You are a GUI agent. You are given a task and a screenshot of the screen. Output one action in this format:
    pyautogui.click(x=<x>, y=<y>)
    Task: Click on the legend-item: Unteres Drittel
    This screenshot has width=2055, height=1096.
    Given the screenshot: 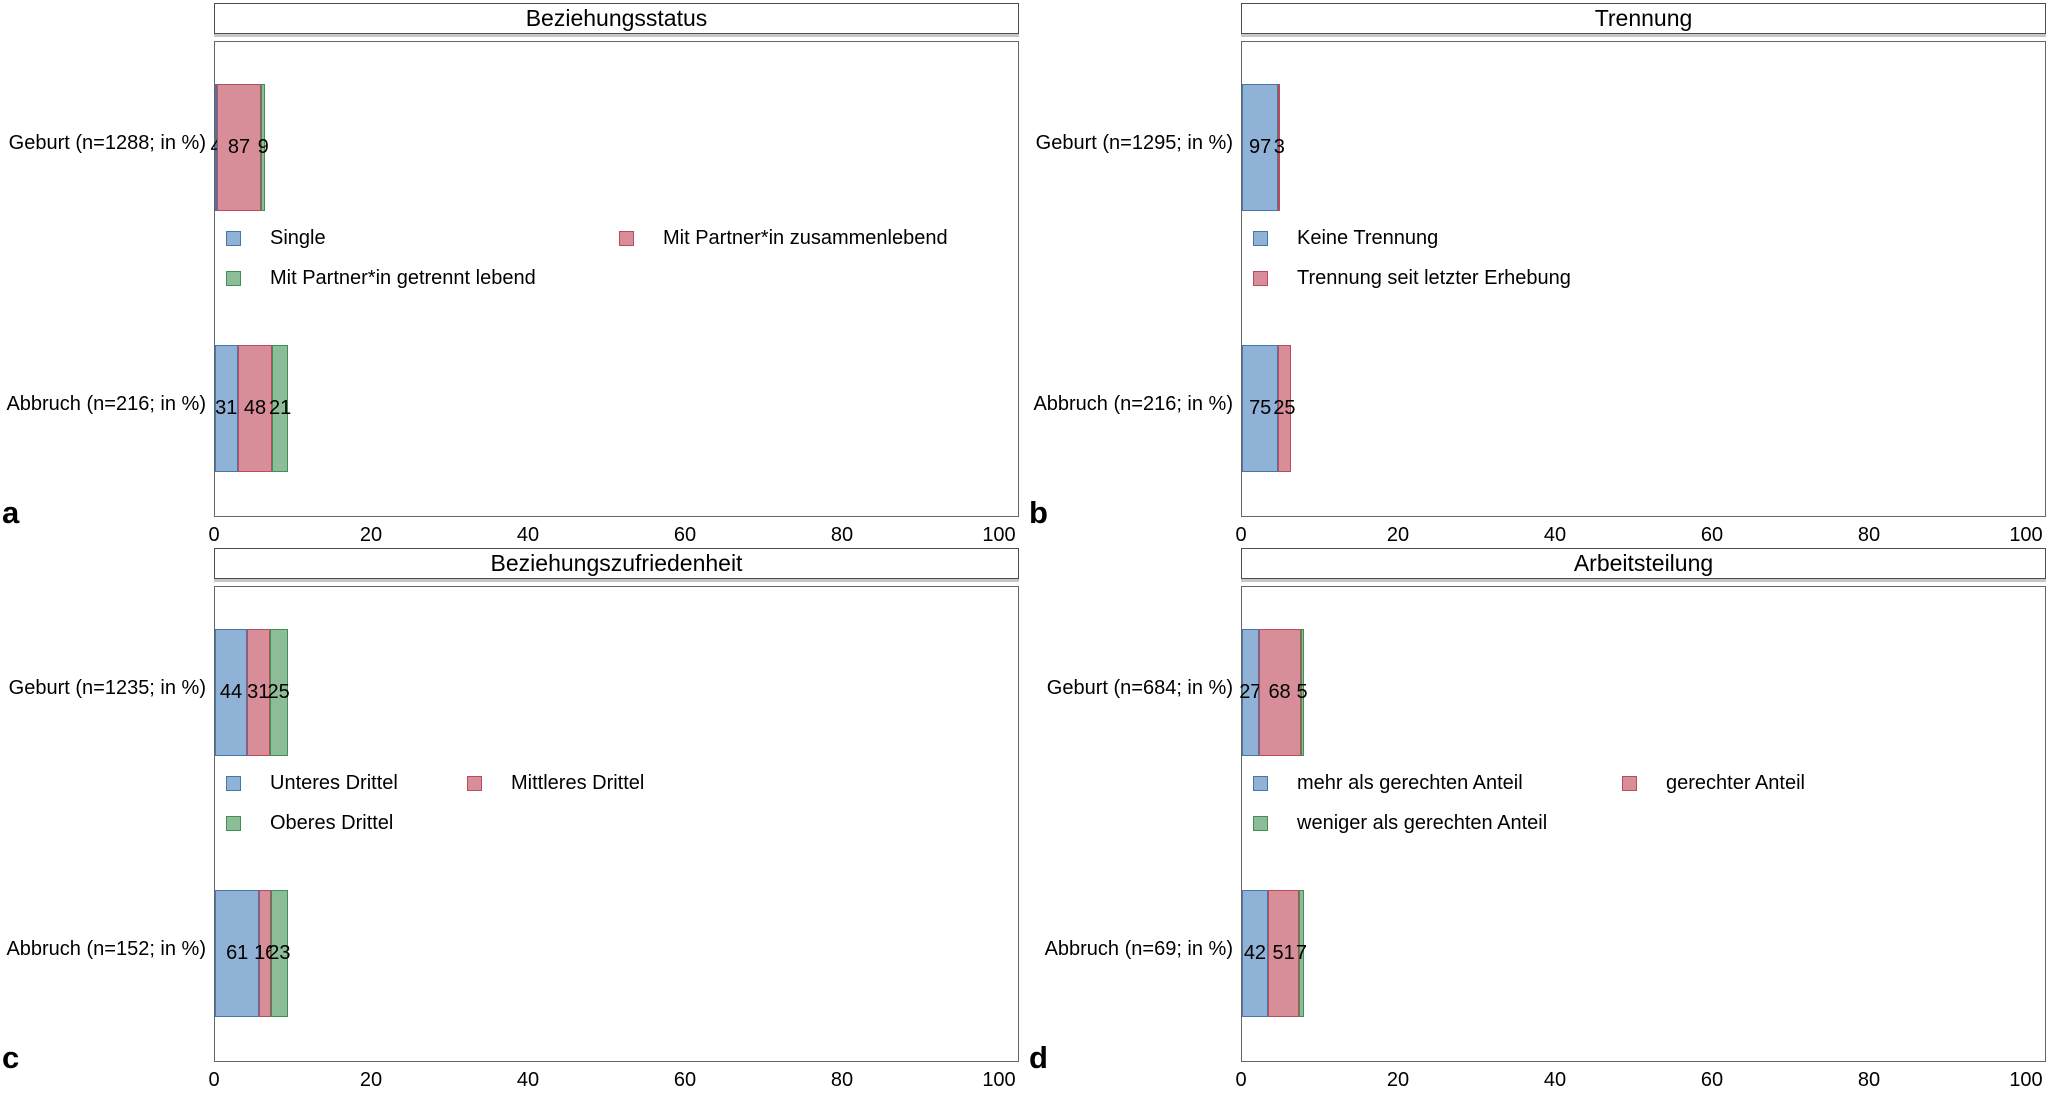 What is the action you would take?
    pyautogui.click(x=312, y=783)
    